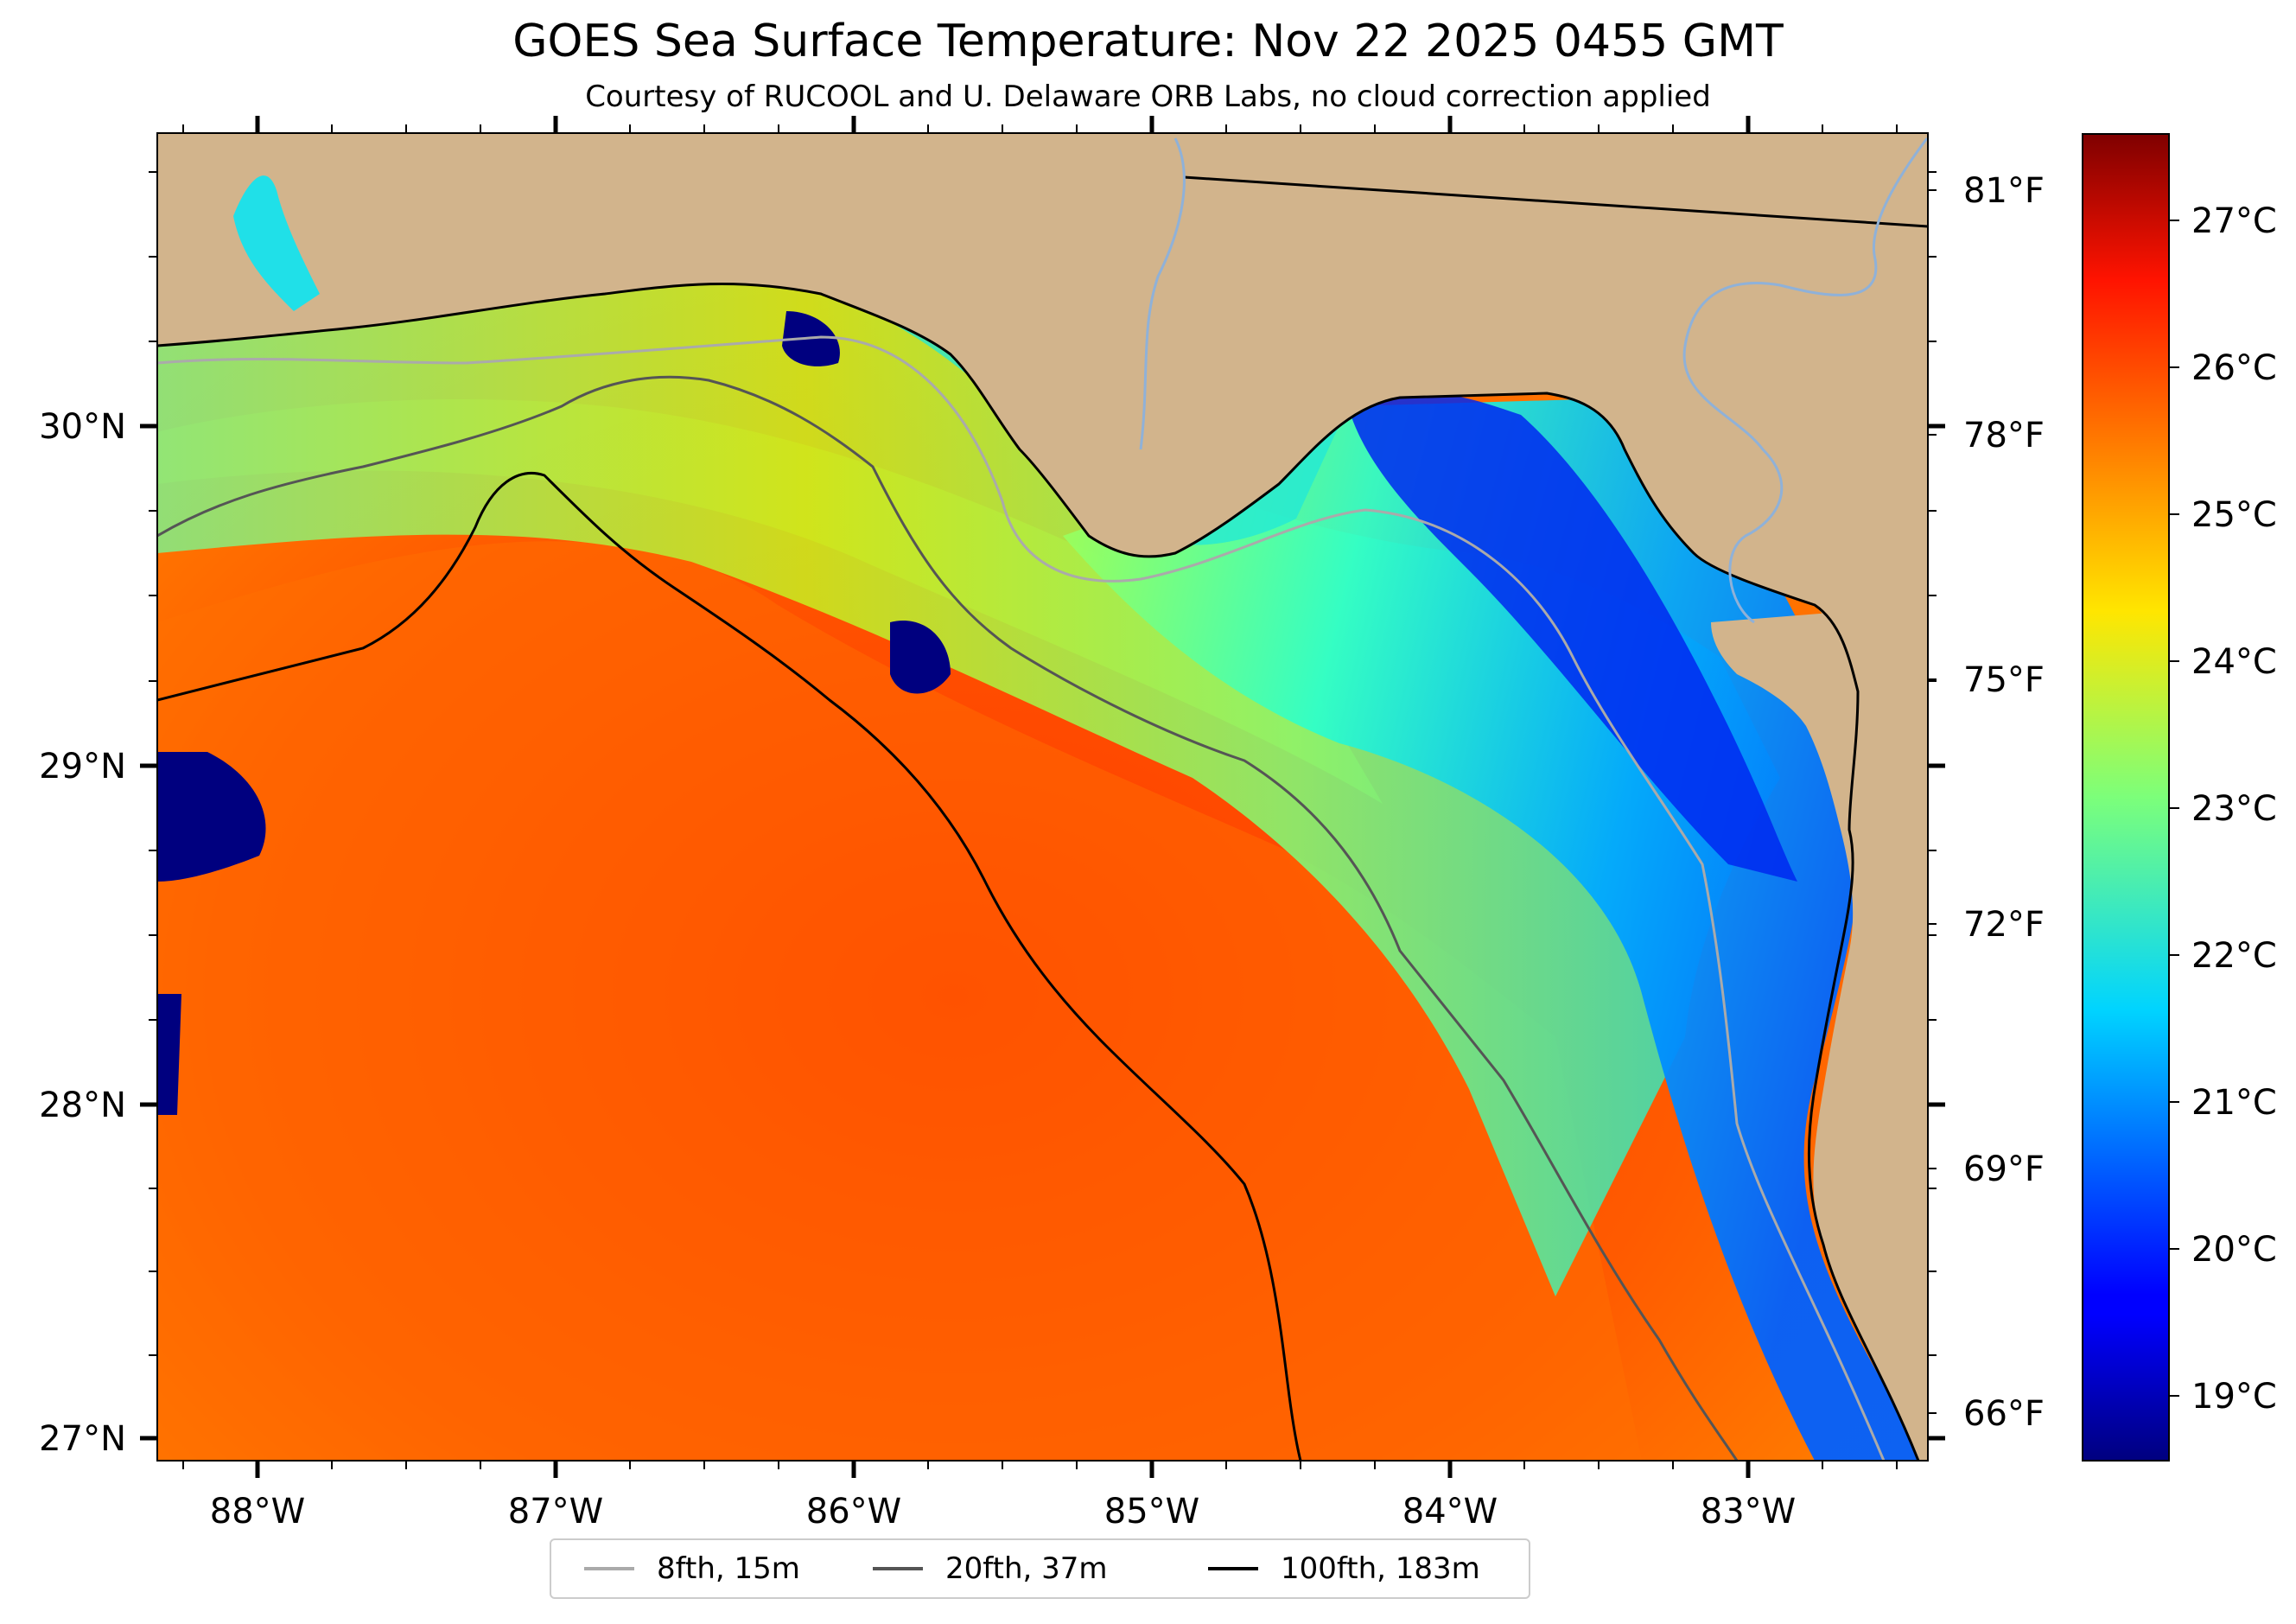  Describe the element at coordinates (2004, 435) in the screenshot. I see `f-tick-label-78: 78°F` at that location.